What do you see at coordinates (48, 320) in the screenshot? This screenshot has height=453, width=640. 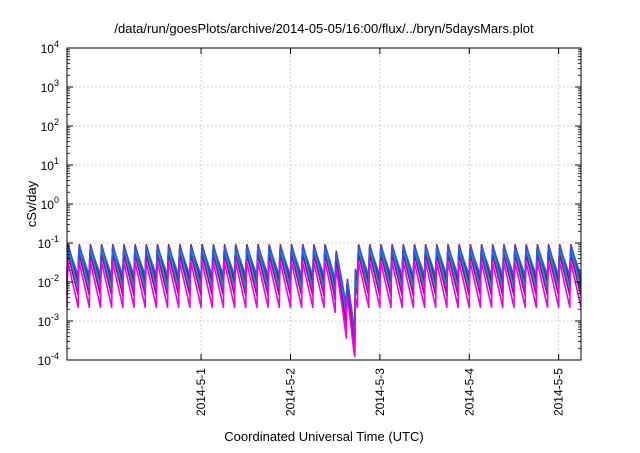 I see `y-tick-label: 10⁻³` at bounding box center [48, 320].